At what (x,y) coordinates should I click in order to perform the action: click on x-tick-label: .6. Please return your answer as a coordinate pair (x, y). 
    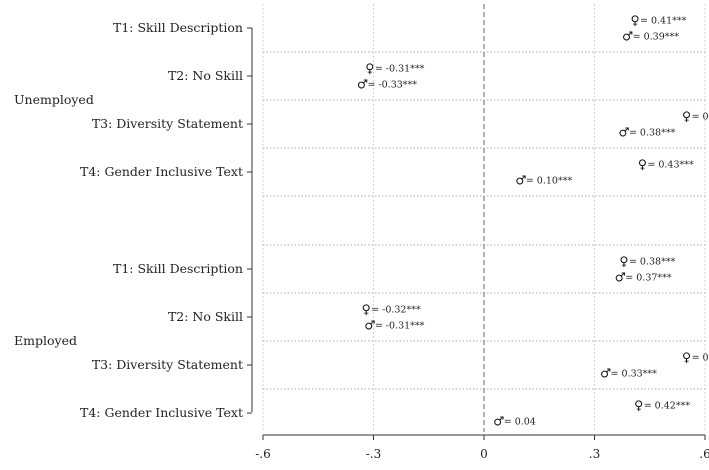
    Looking at the image, I should click on (704, 454).